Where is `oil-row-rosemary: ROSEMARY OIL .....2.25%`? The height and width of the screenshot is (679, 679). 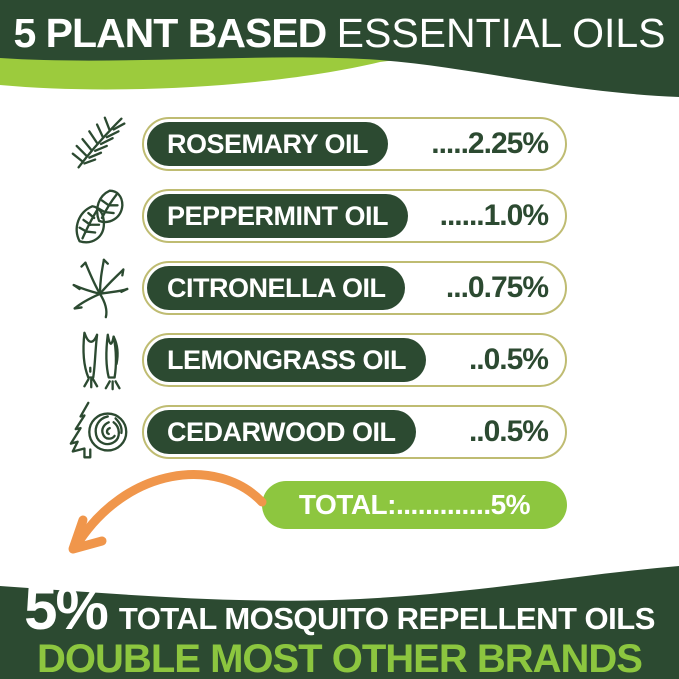 oil-row-rosemary: ROSEMARY OIL .....2.25% is located at coordinates (312, 143).